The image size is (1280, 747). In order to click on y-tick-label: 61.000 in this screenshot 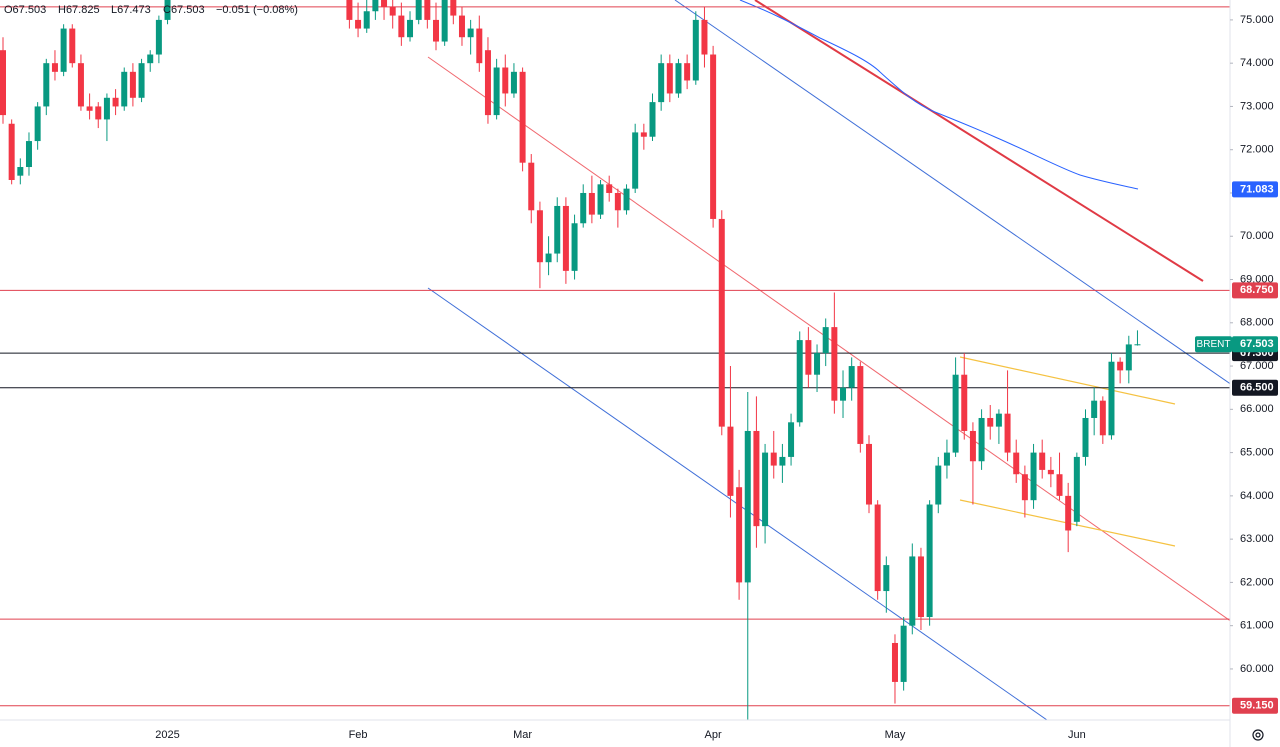, I will do `click(1257, 626)`.